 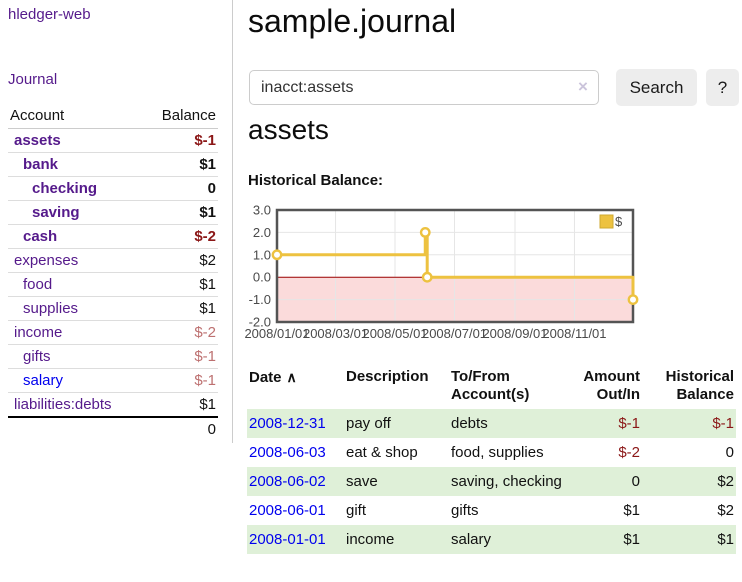 What do you see at coordinates (38, 284) in the screenshot?
I see `sidebar-account-food: food` at bounding box center [38, 284].